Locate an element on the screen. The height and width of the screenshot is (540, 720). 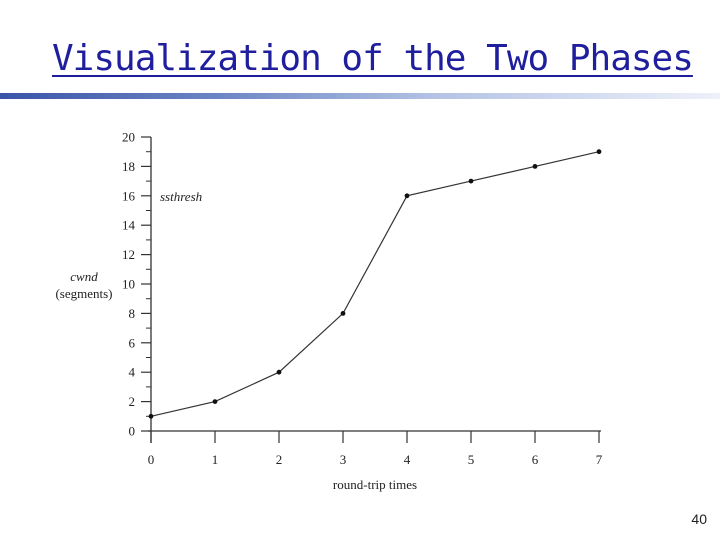
slide-title: Visualization of the Two Phases is located at coordinates (373, 58).